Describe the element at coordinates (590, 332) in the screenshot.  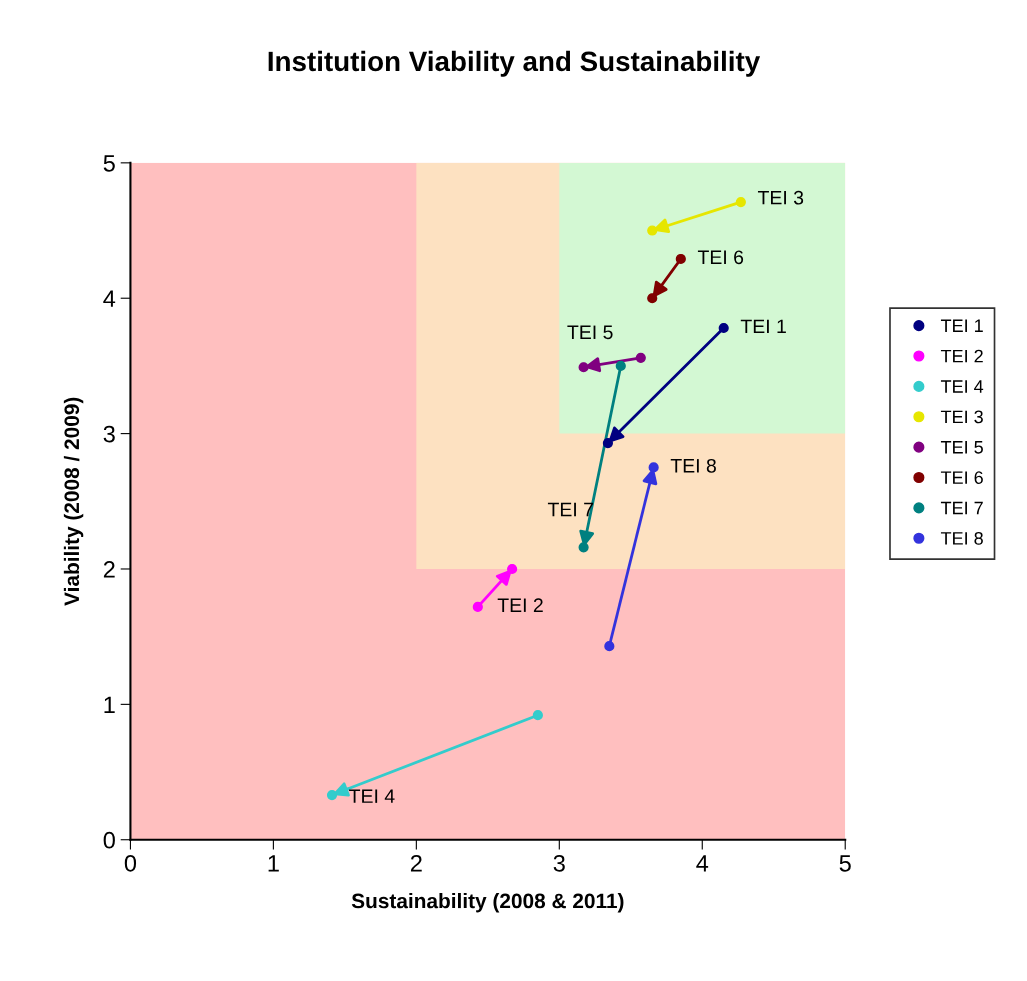
I see `annotation: TEI 5` at that location.